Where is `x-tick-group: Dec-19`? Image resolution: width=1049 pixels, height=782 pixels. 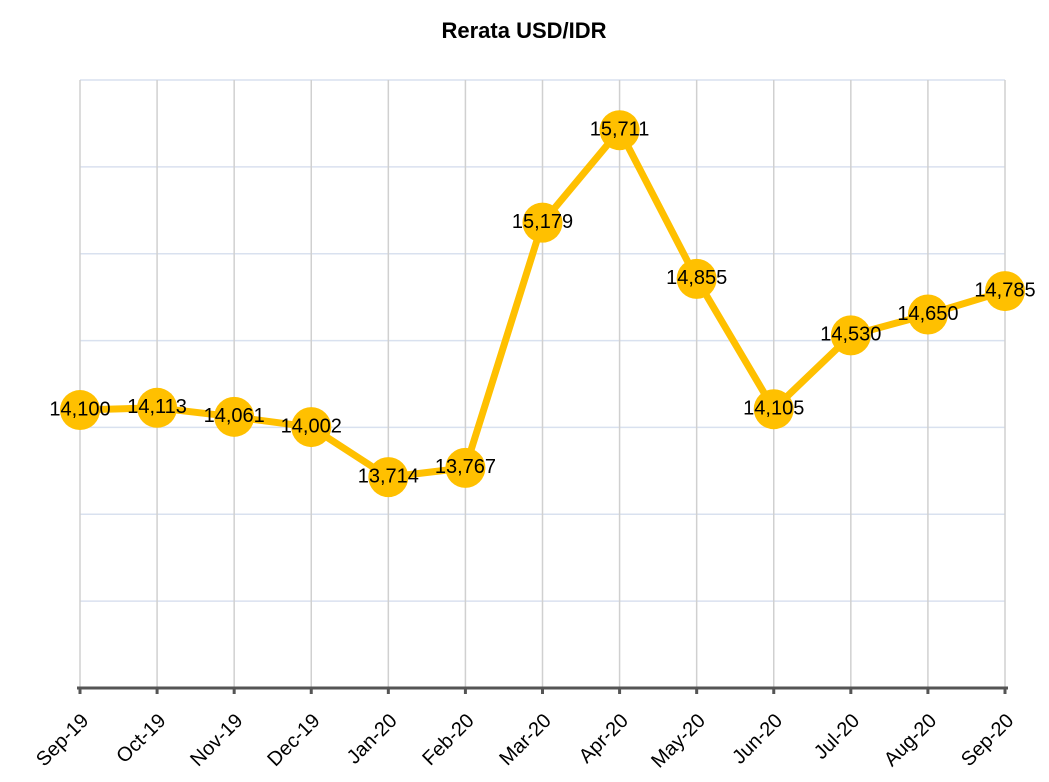
x-tick-group: Dec-19 is located at coordinates (293, 740).